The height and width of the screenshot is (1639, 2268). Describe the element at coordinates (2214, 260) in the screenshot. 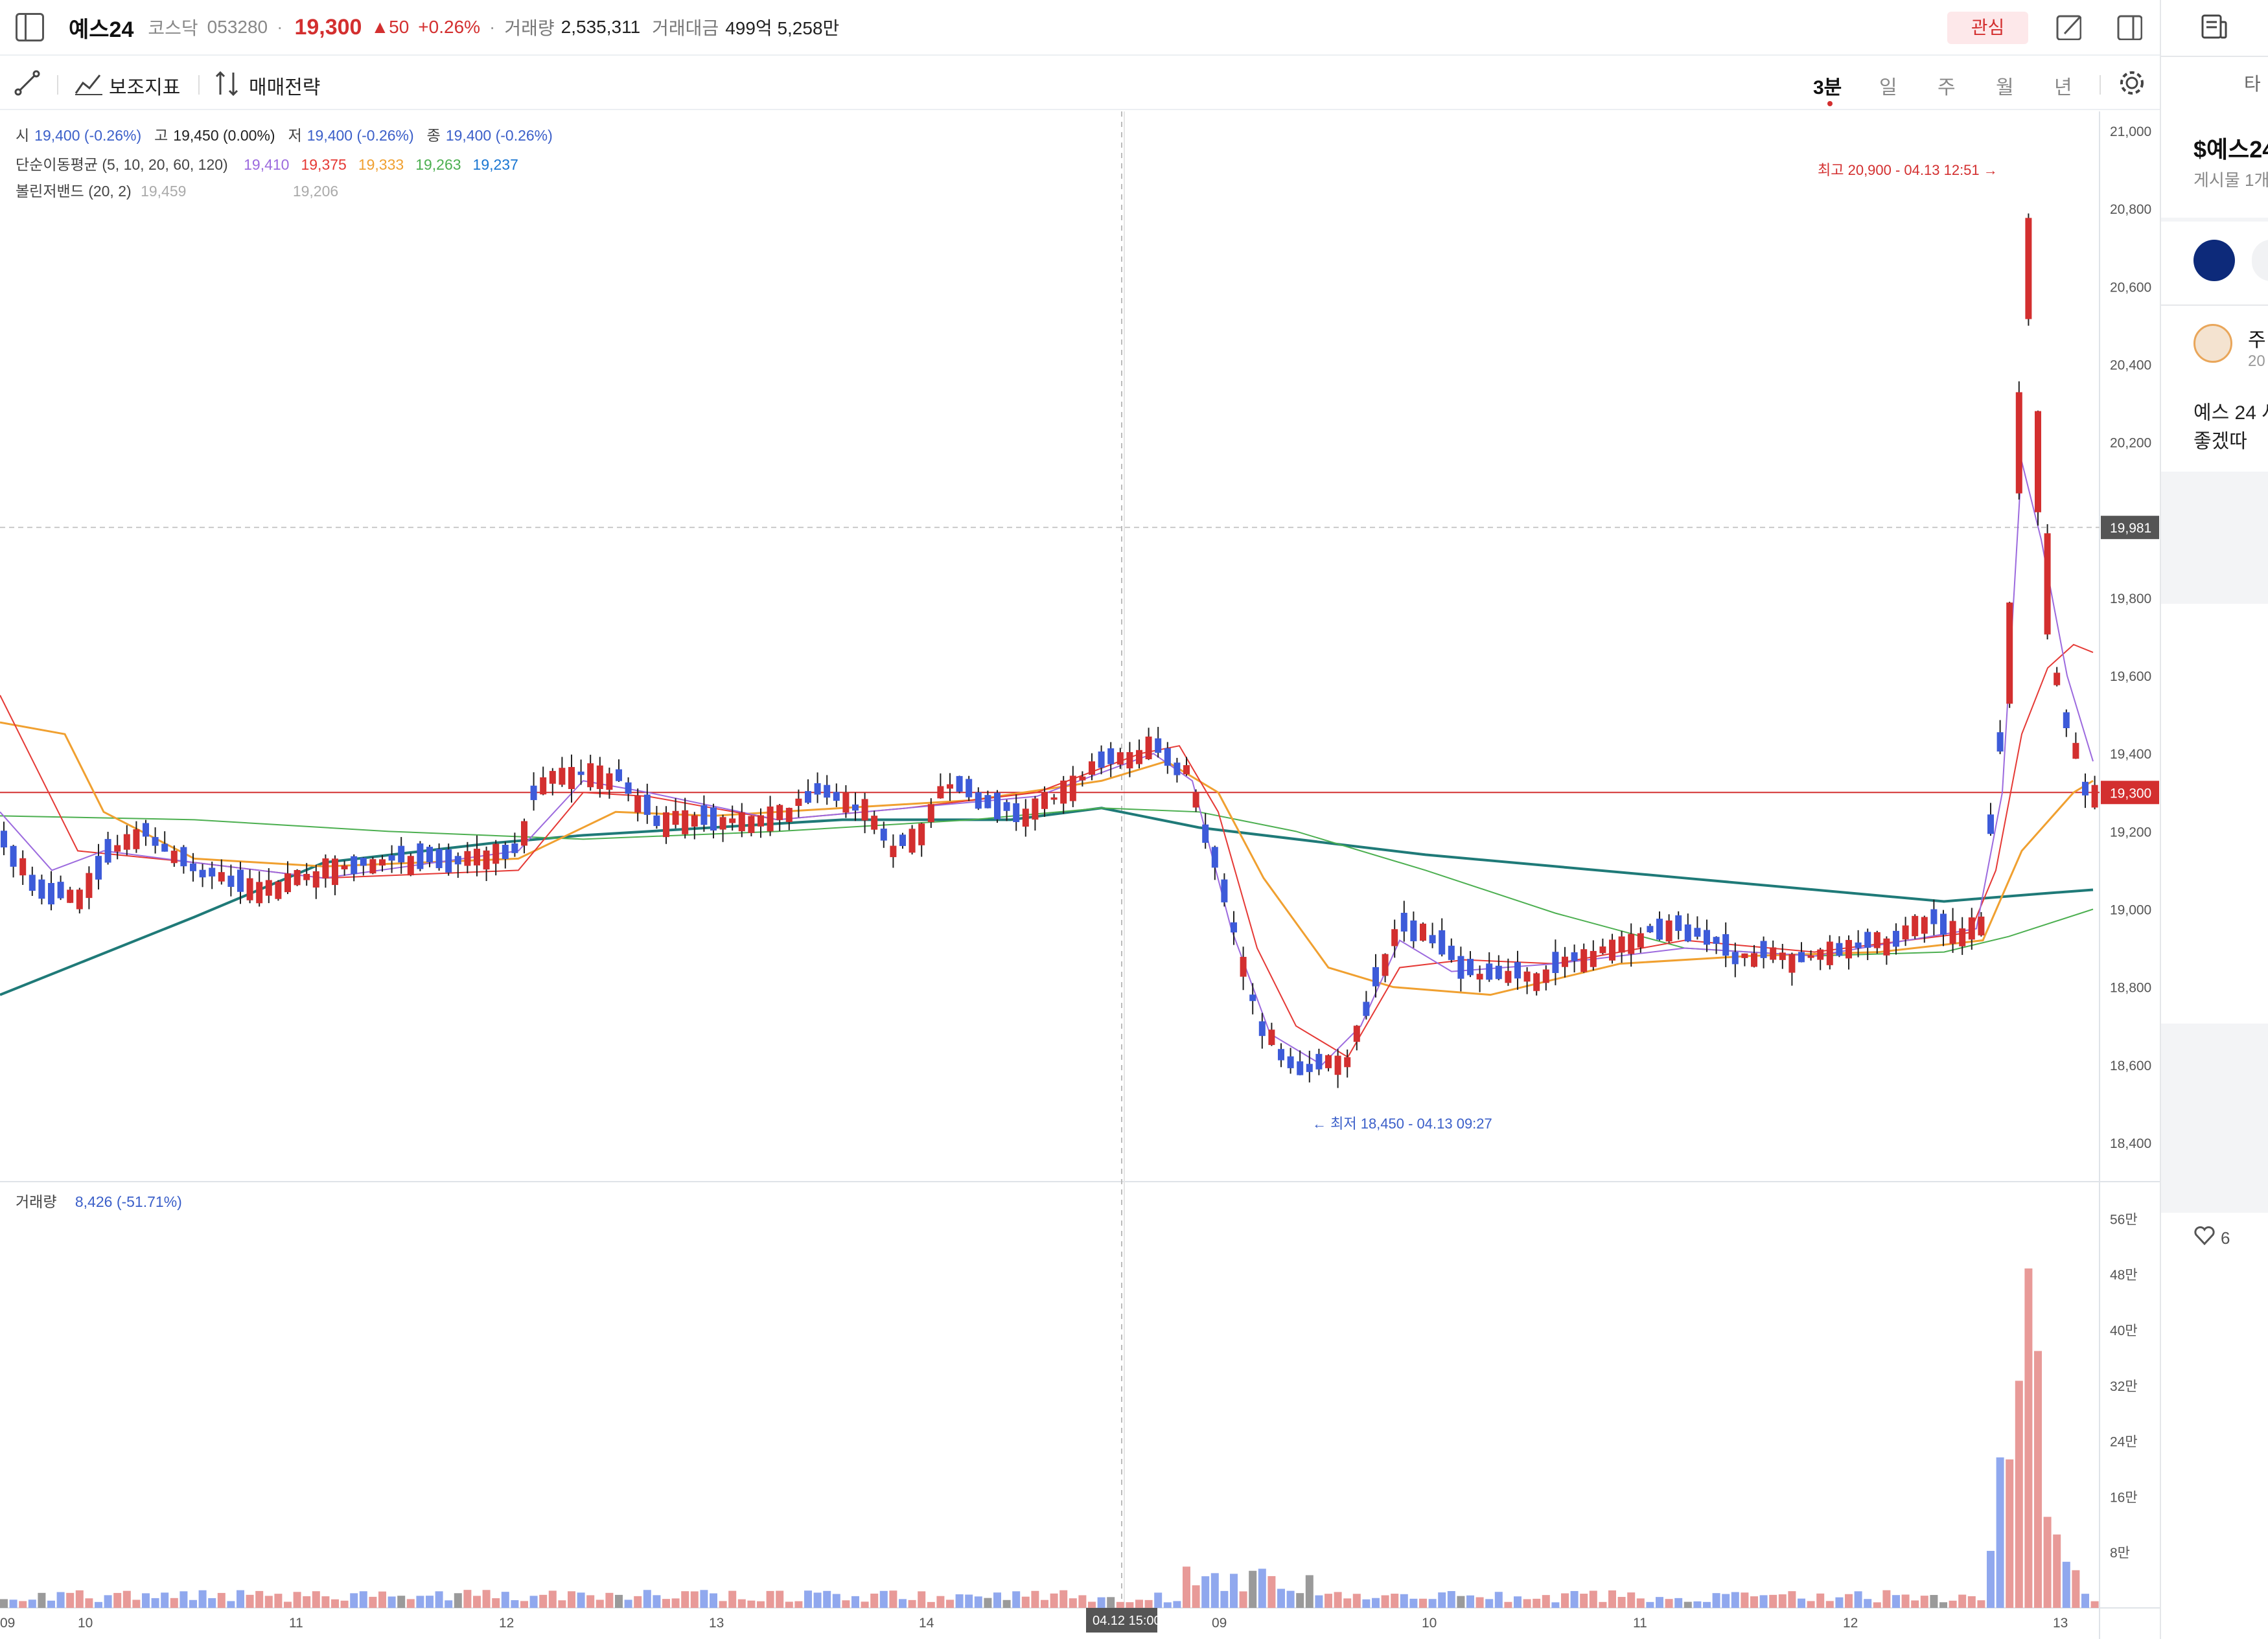

I see `avatar` at that location.